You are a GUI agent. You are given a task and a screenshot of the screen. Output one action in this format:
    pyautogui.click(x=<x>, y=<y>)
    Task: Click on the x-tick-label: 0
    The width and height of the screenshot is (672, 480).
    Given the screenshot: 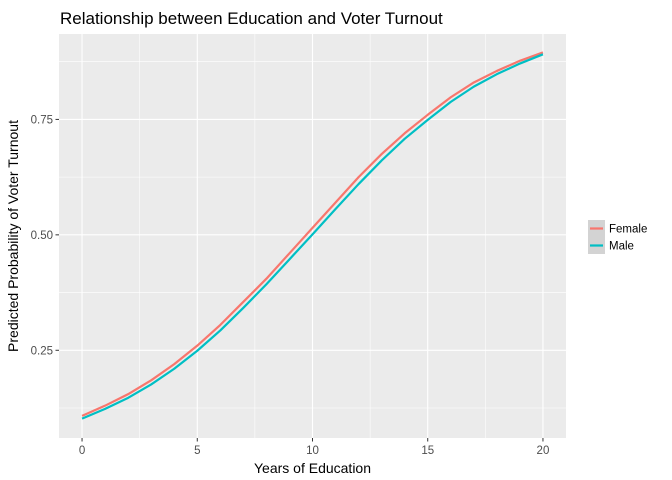 What is the action you would take?
    pyautogui.click(x=82, y=451)
    